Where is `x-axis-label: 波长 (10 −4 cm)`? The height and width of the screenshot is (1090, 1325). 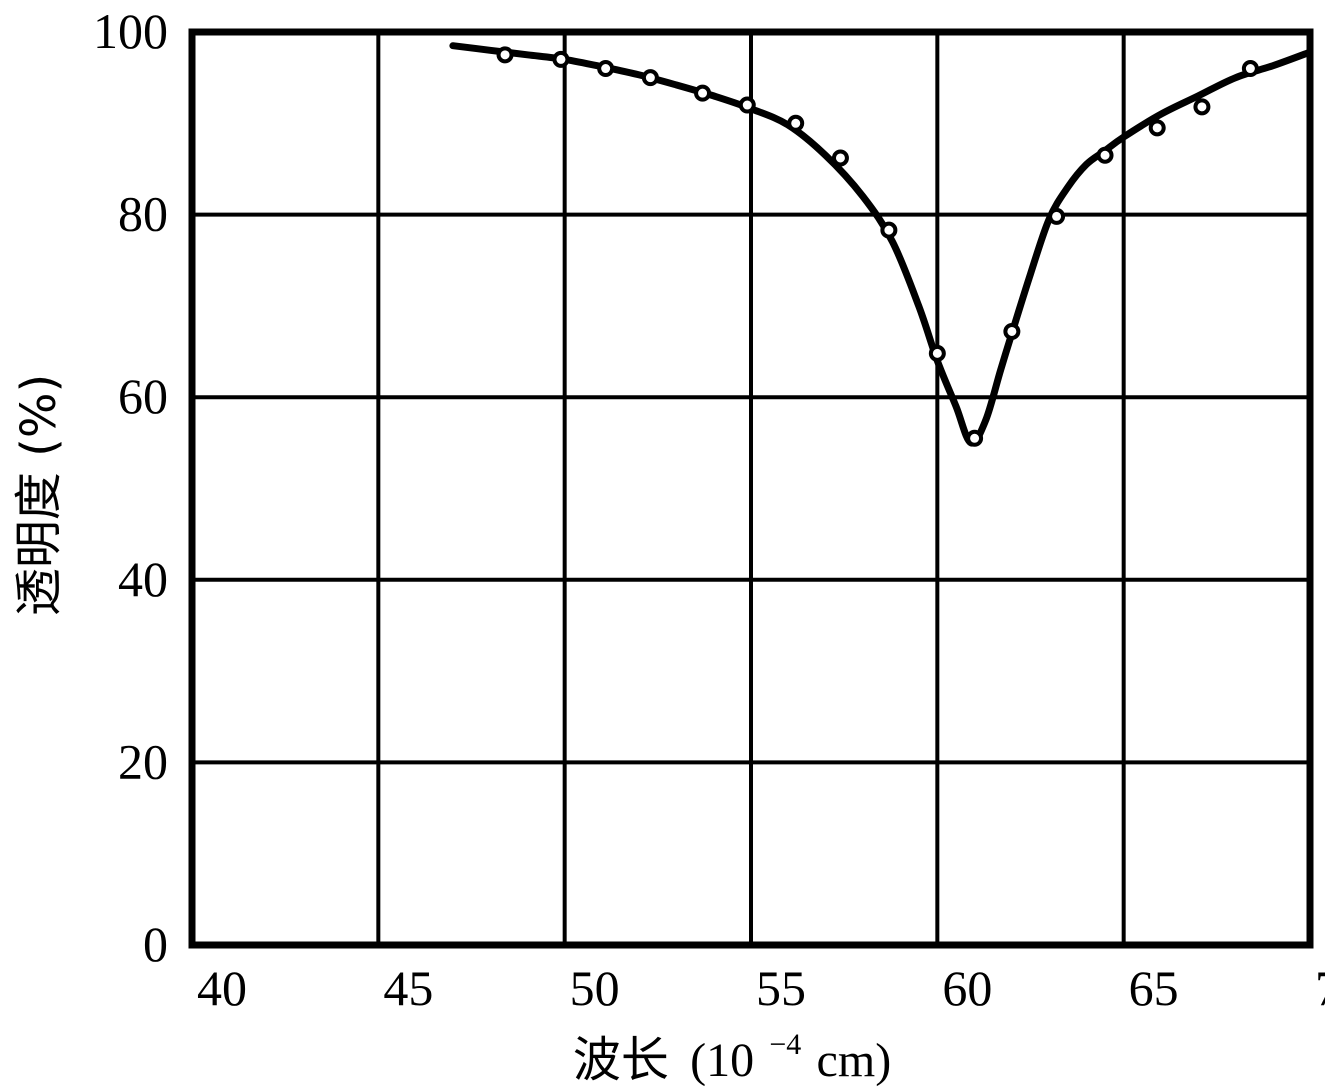
x-axis-label: 波长 (10 −4 cm) is located at coordinates (732, 1049).